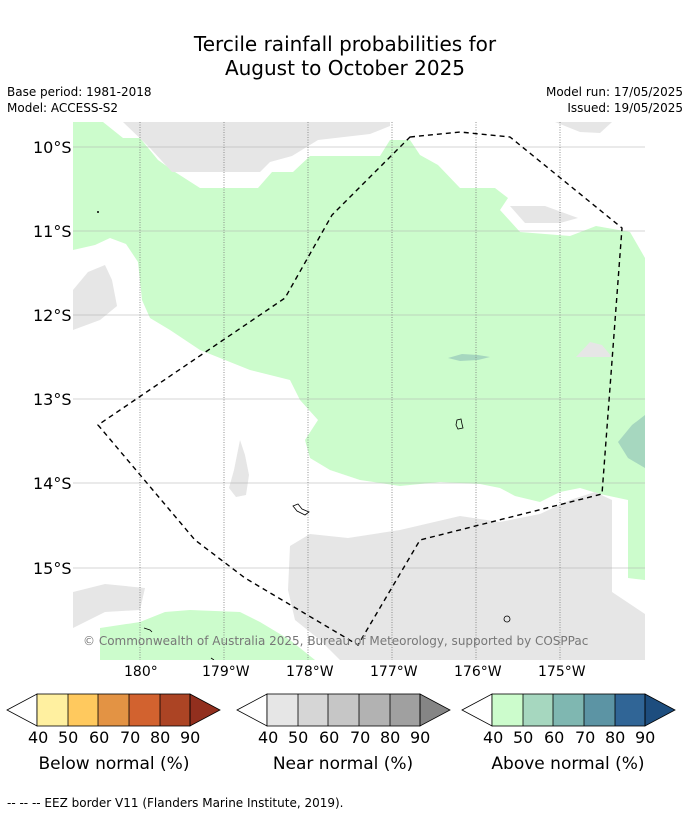 The width and height of the screenshot is (690, 816). I want to click on island-outline-small, so click(301, 509).